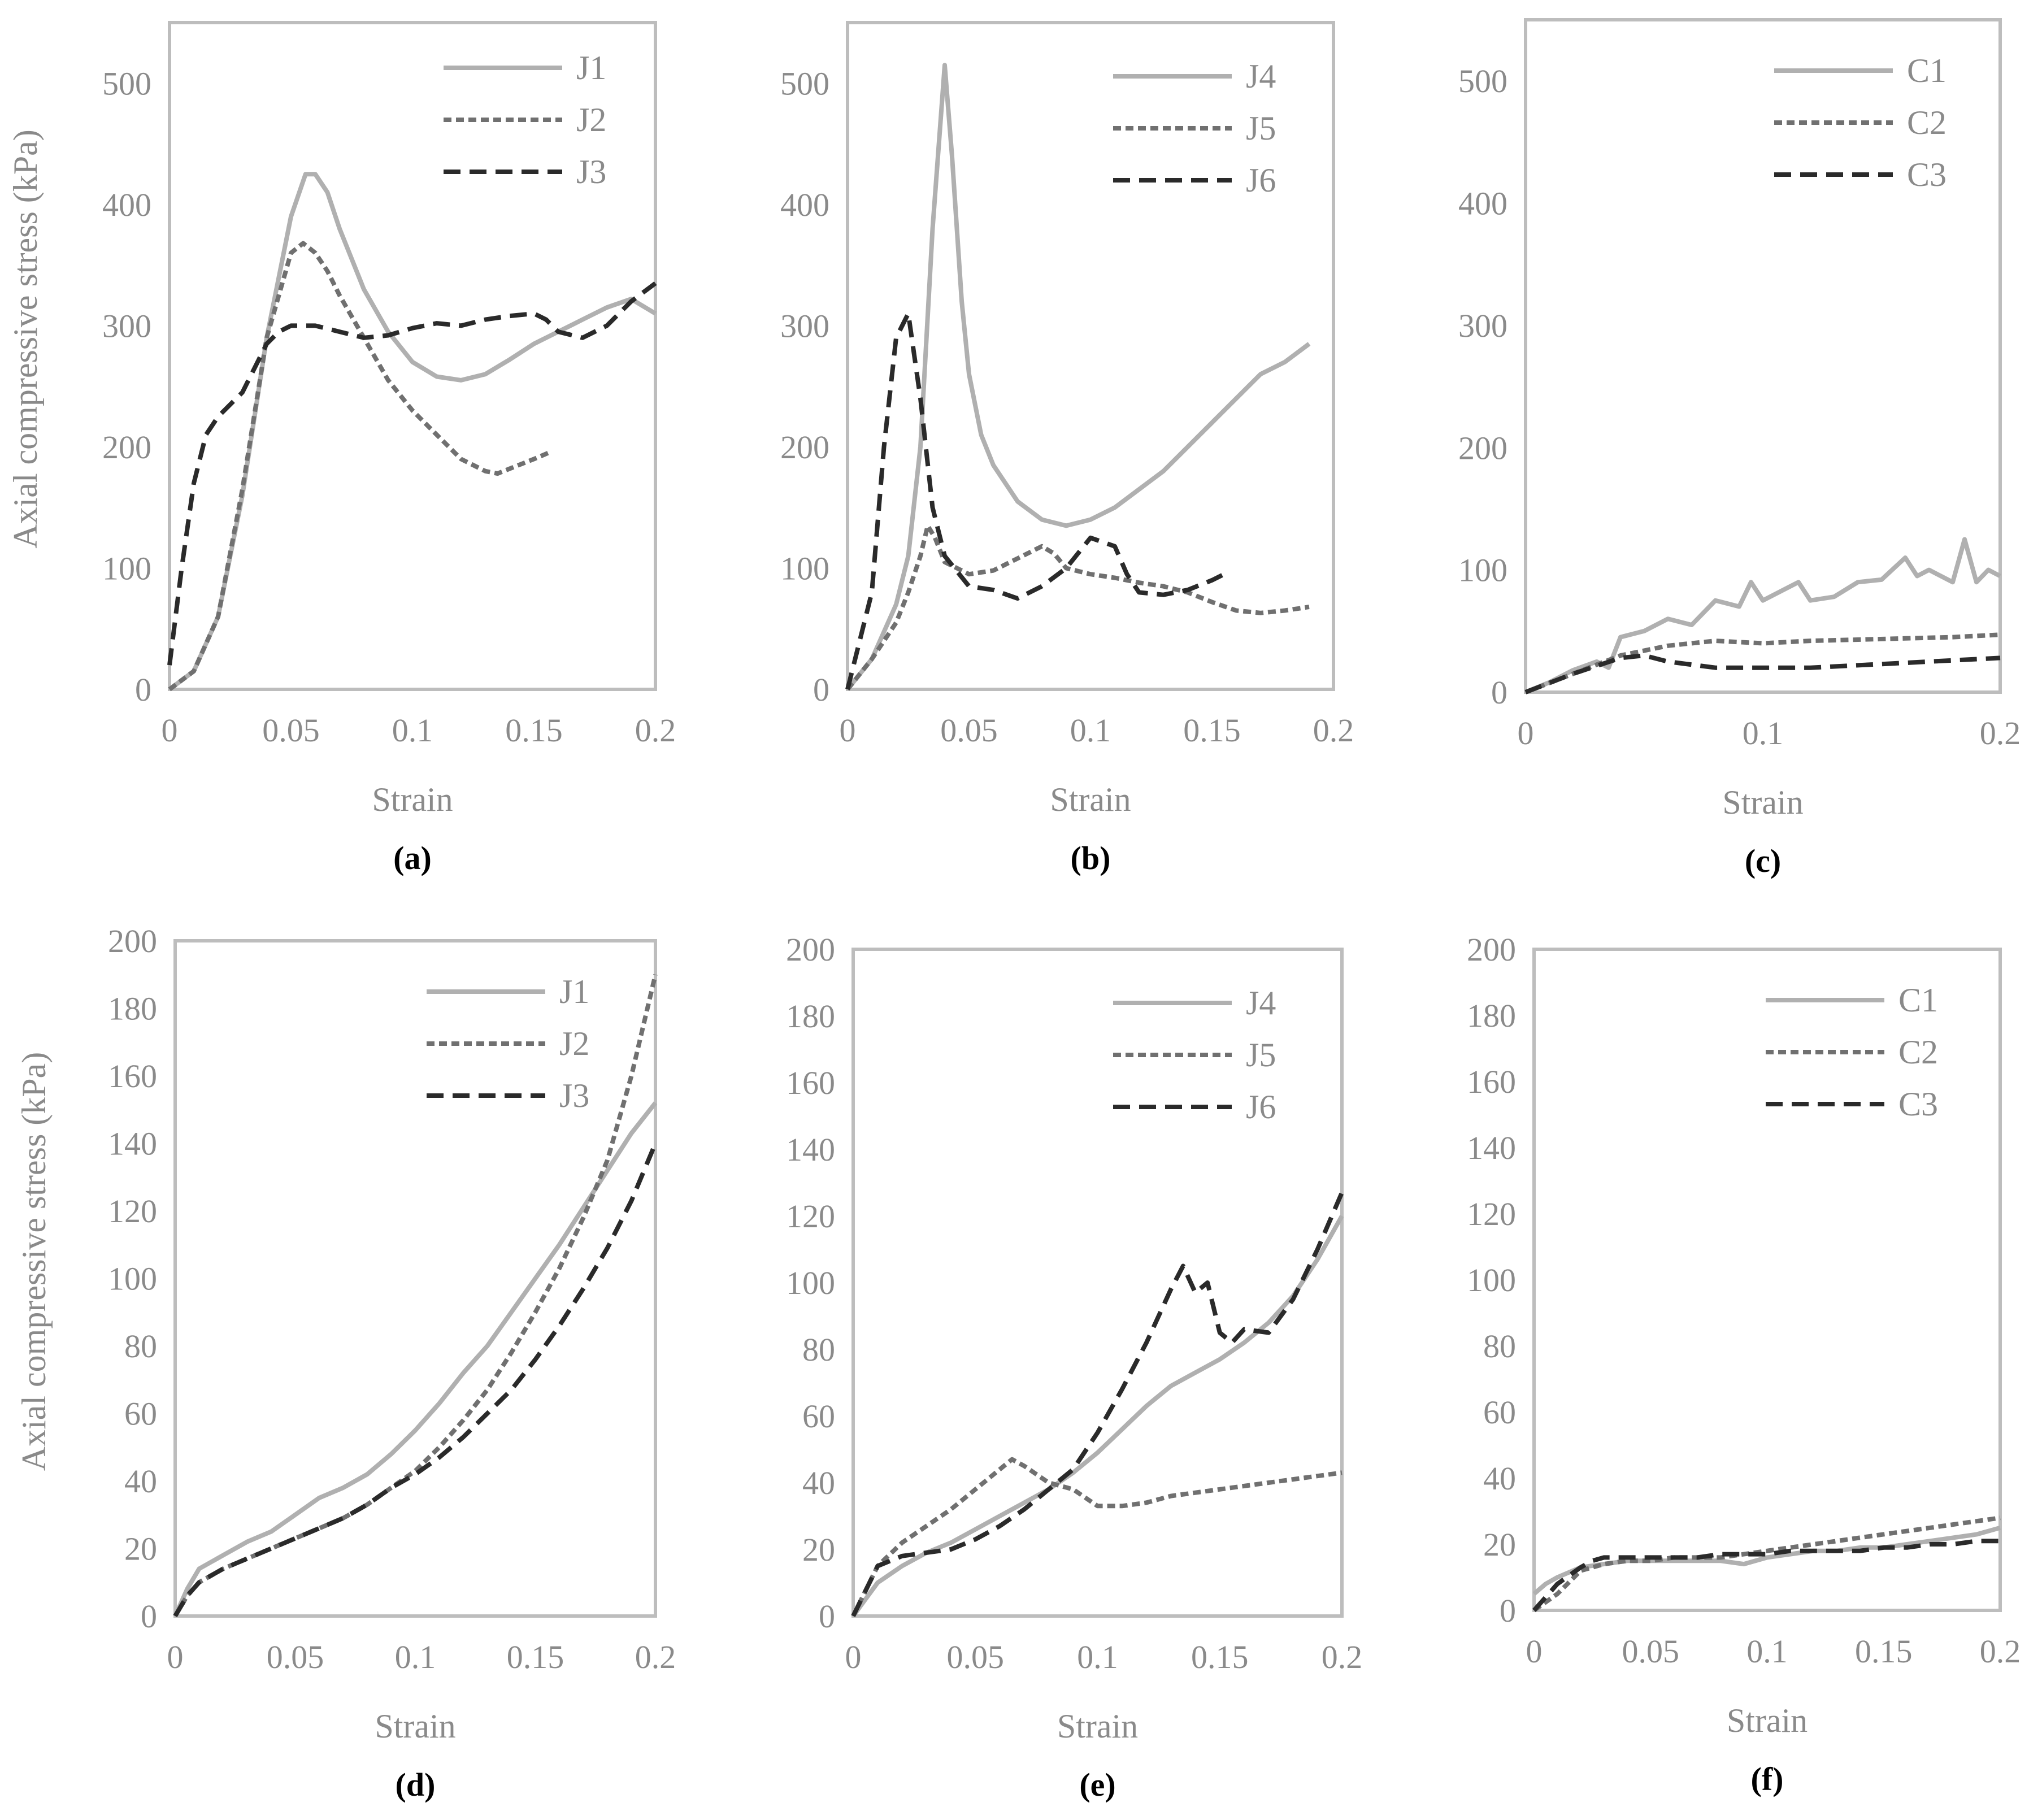 This screenshot has width=2042, height=1820. What do you see at coordinates (1767, 1779) in the screenshot?
I see `panel-label: (f)` at bounding box center [1767, 1779].